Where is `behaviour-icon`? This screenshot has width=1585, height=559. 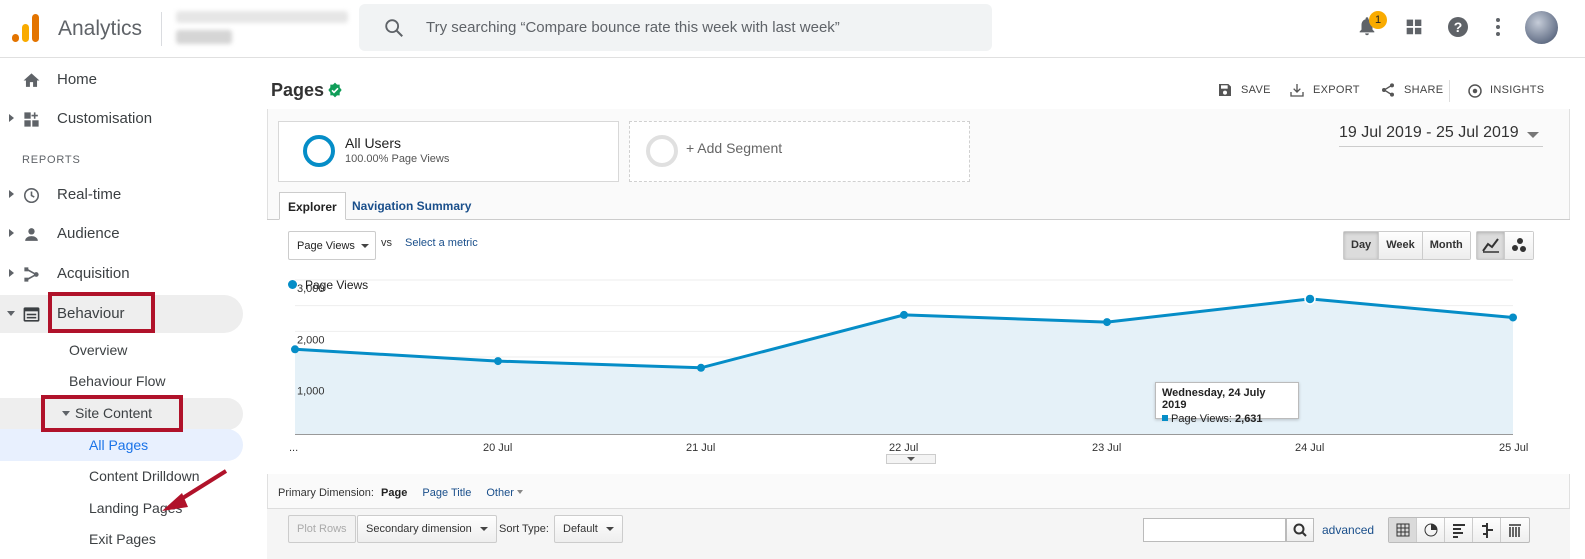 behaviour-icon is located at coordinates (31, 314).